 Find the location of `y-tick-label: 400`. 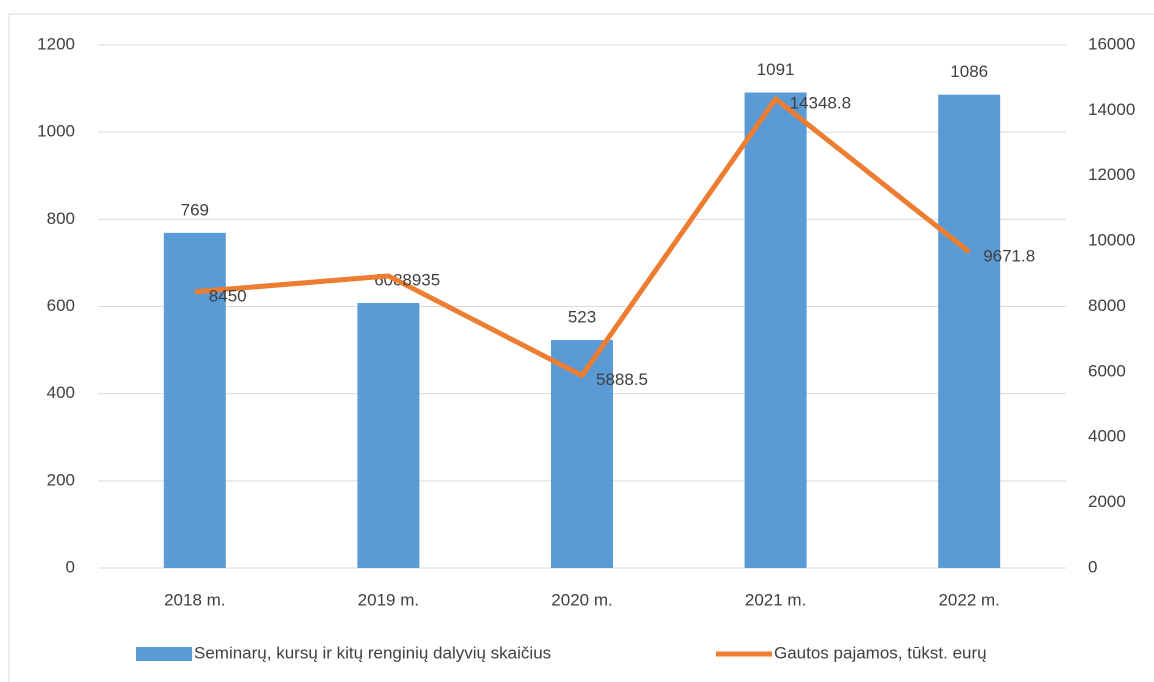

y-tick-label: 400 is located at coordinates (61, 392).